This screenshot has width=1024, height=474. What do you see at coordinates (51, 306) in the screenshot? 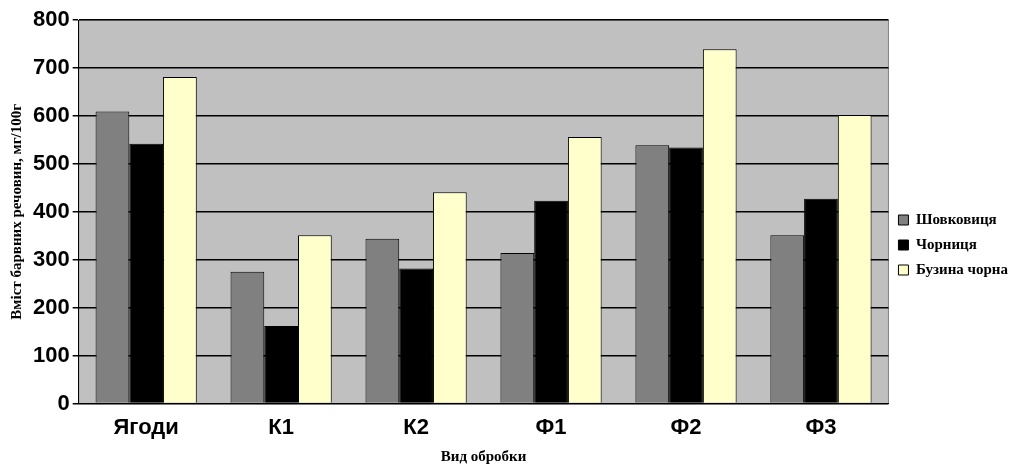
I see `y-tick-label: 200` at bounding box center [51, 306].